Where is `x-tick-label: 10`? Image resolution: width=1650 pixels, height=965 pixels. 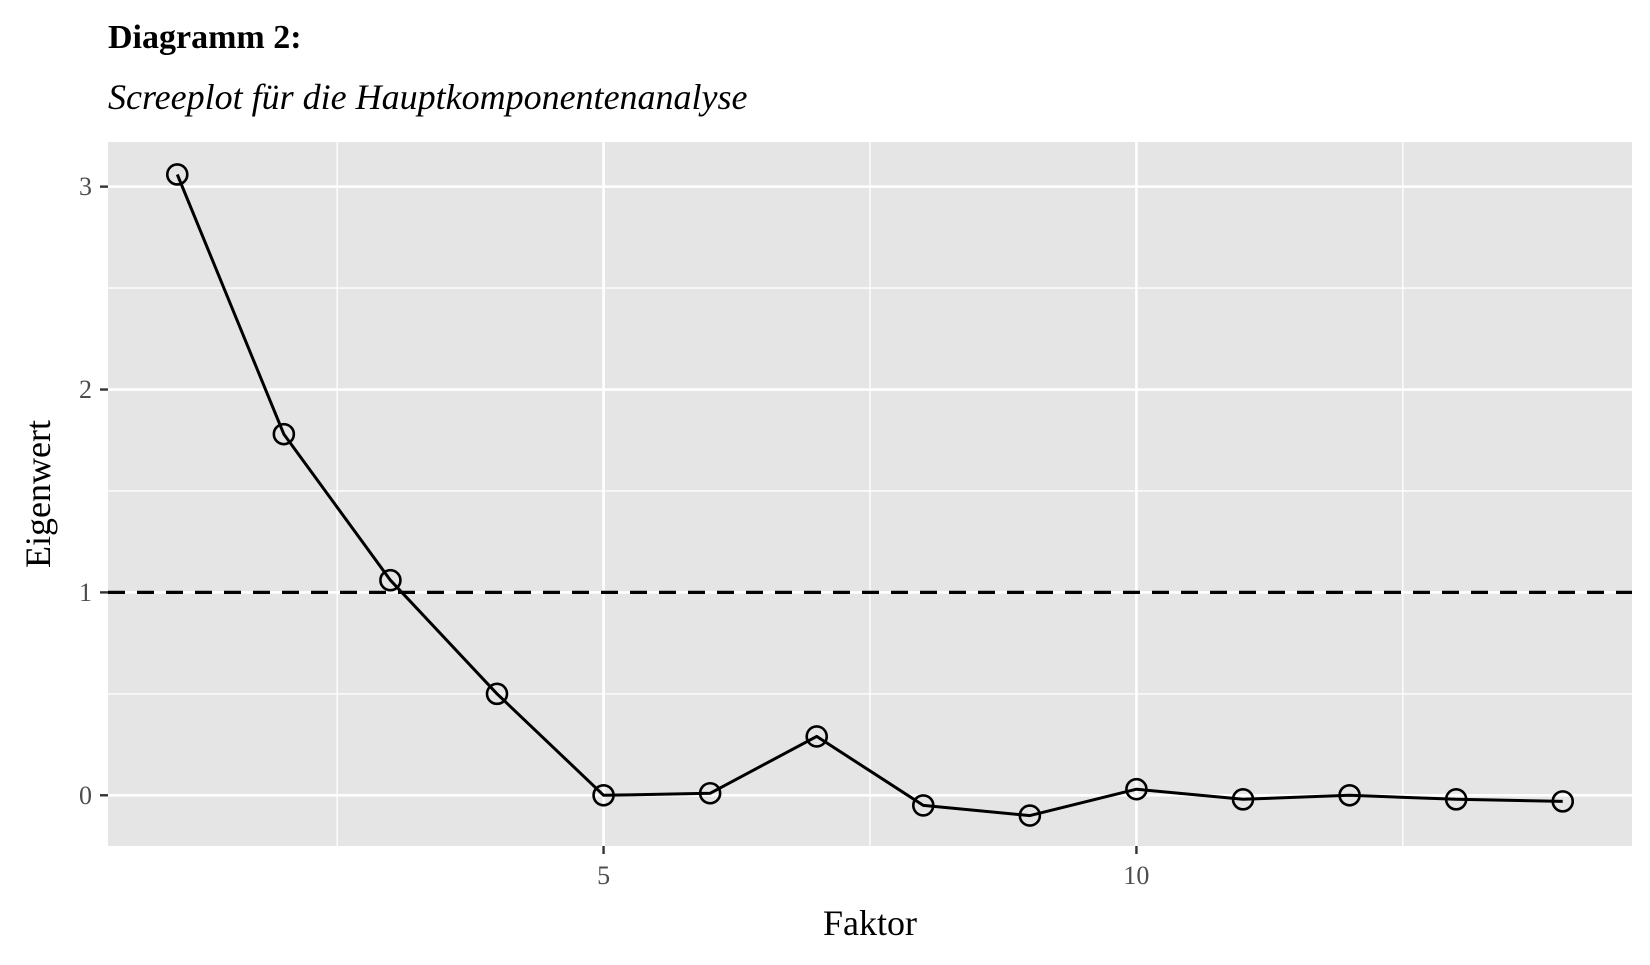 x-tick-label: 10 is located at coordinates (1136, 875).